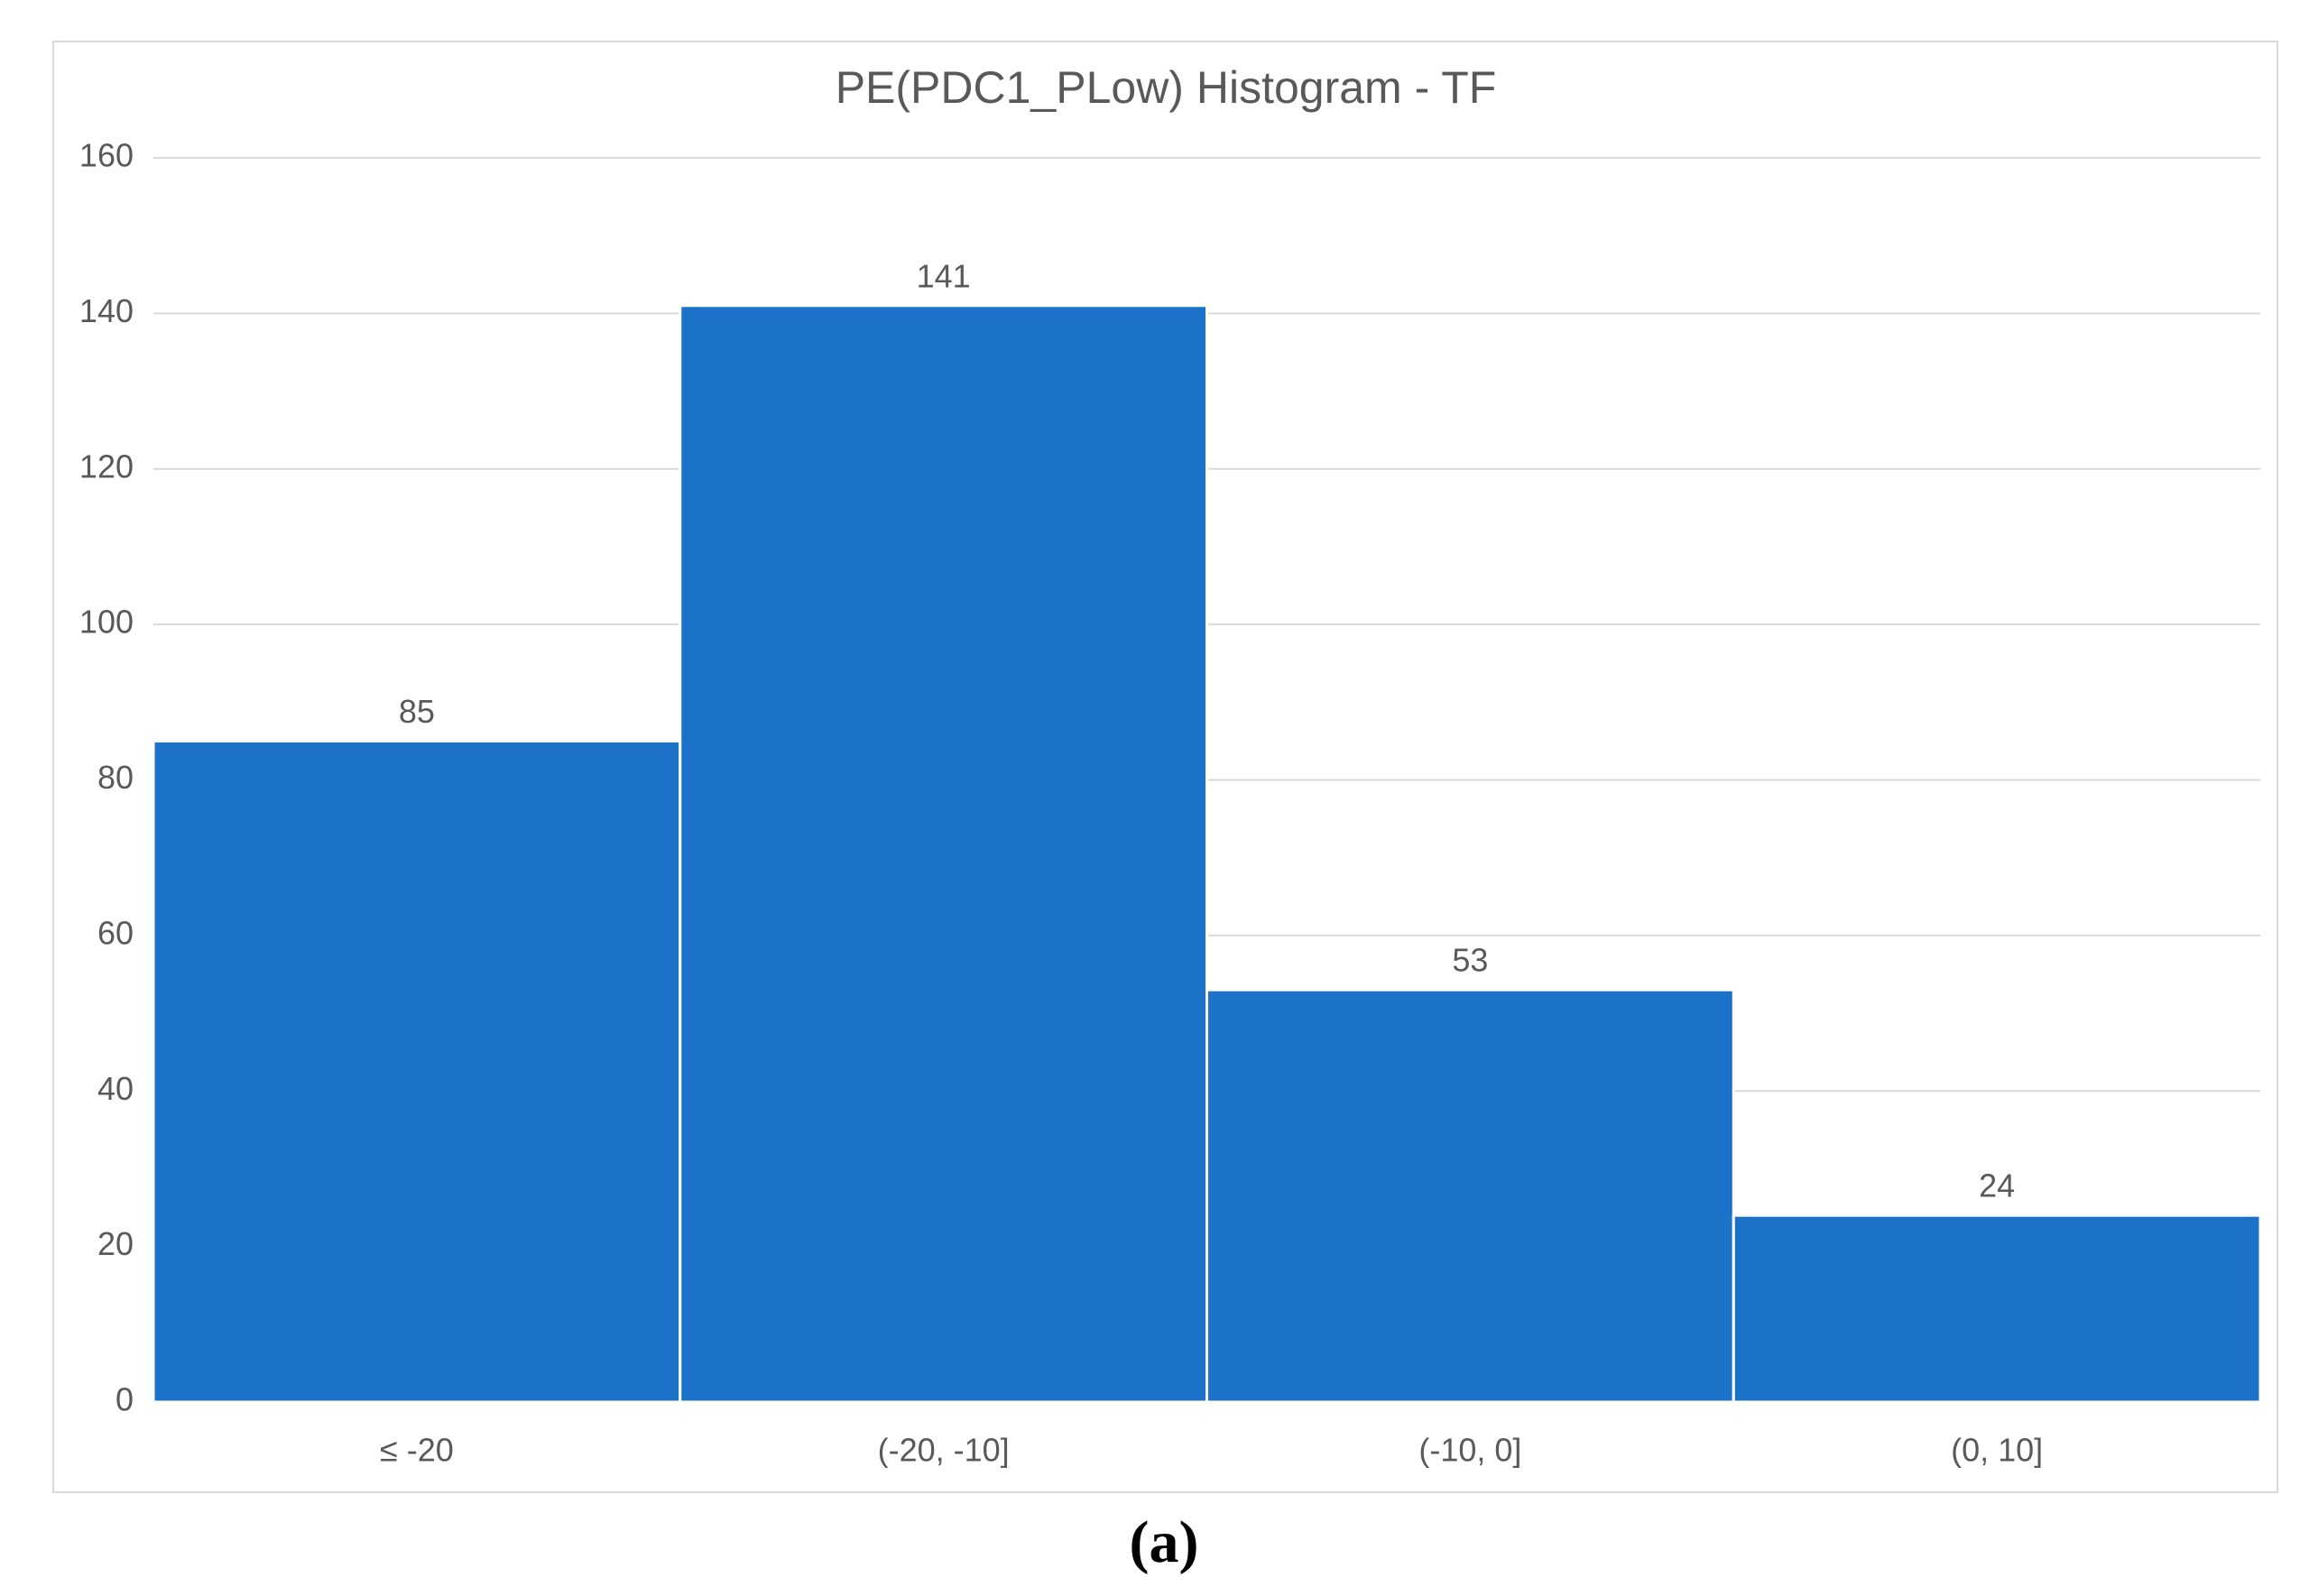 The height and width of the screenshot is (1596, 2300). What do you see at coordinates (944, 275) in the screenshot?
I see `data-label: 141` at bounding box center [944, 275].